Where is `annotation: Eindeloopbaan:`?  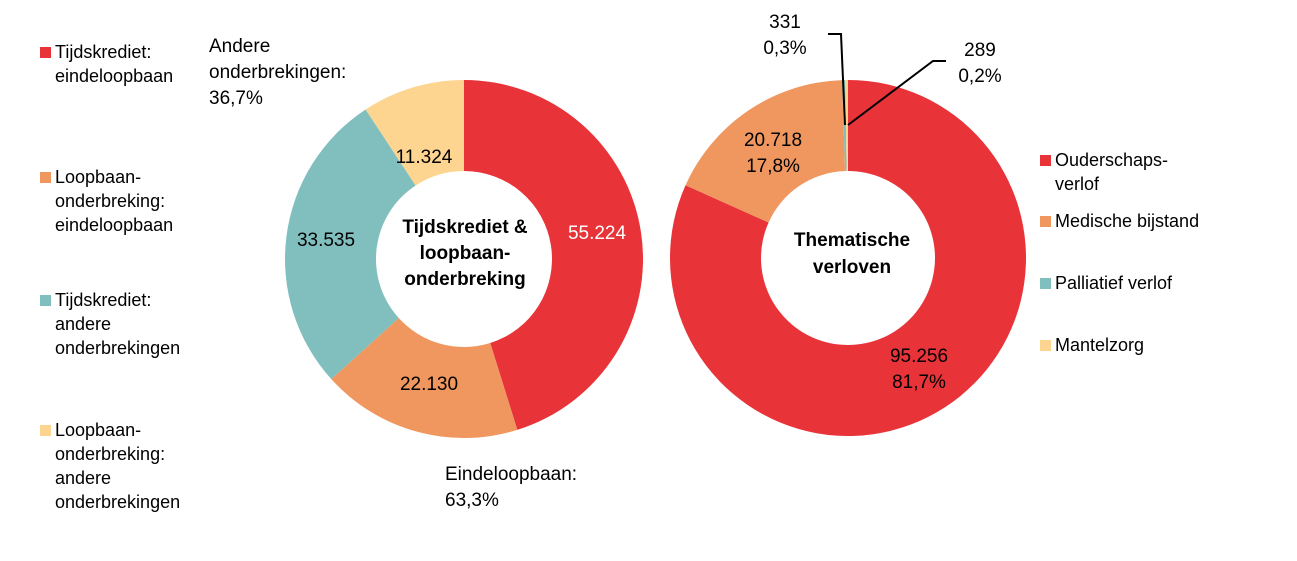 annotation: Eindeloopbaan: is located at coordinates (511, 474).